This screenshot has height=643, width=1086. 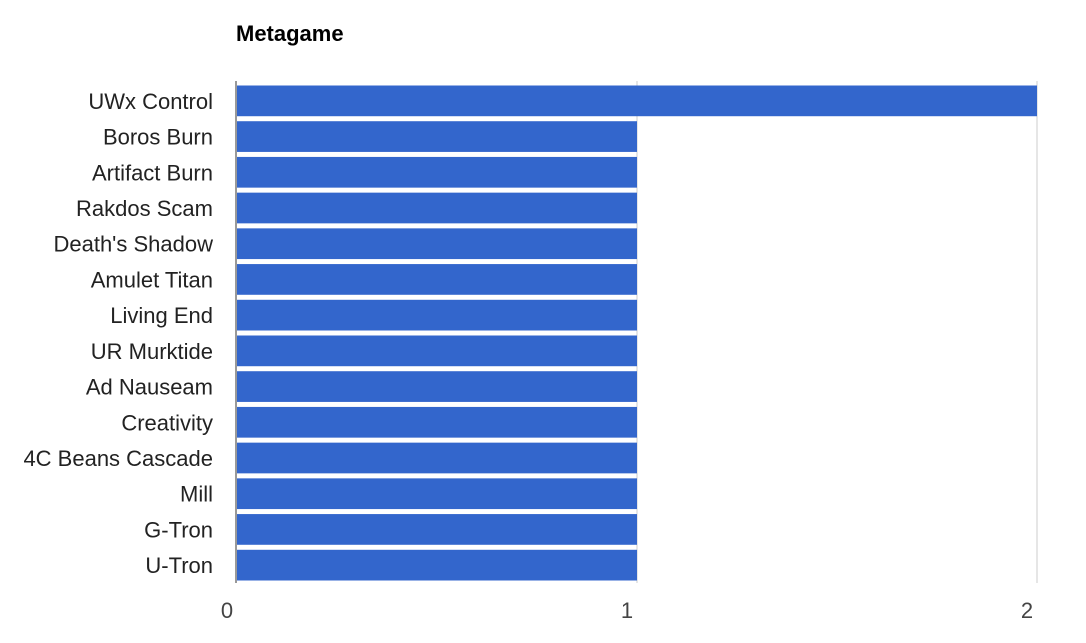 What do you see at coordinates (150, 101) in the screenshot?
I see `category-label-0: UWx Control` at bounding box center [150, 101].